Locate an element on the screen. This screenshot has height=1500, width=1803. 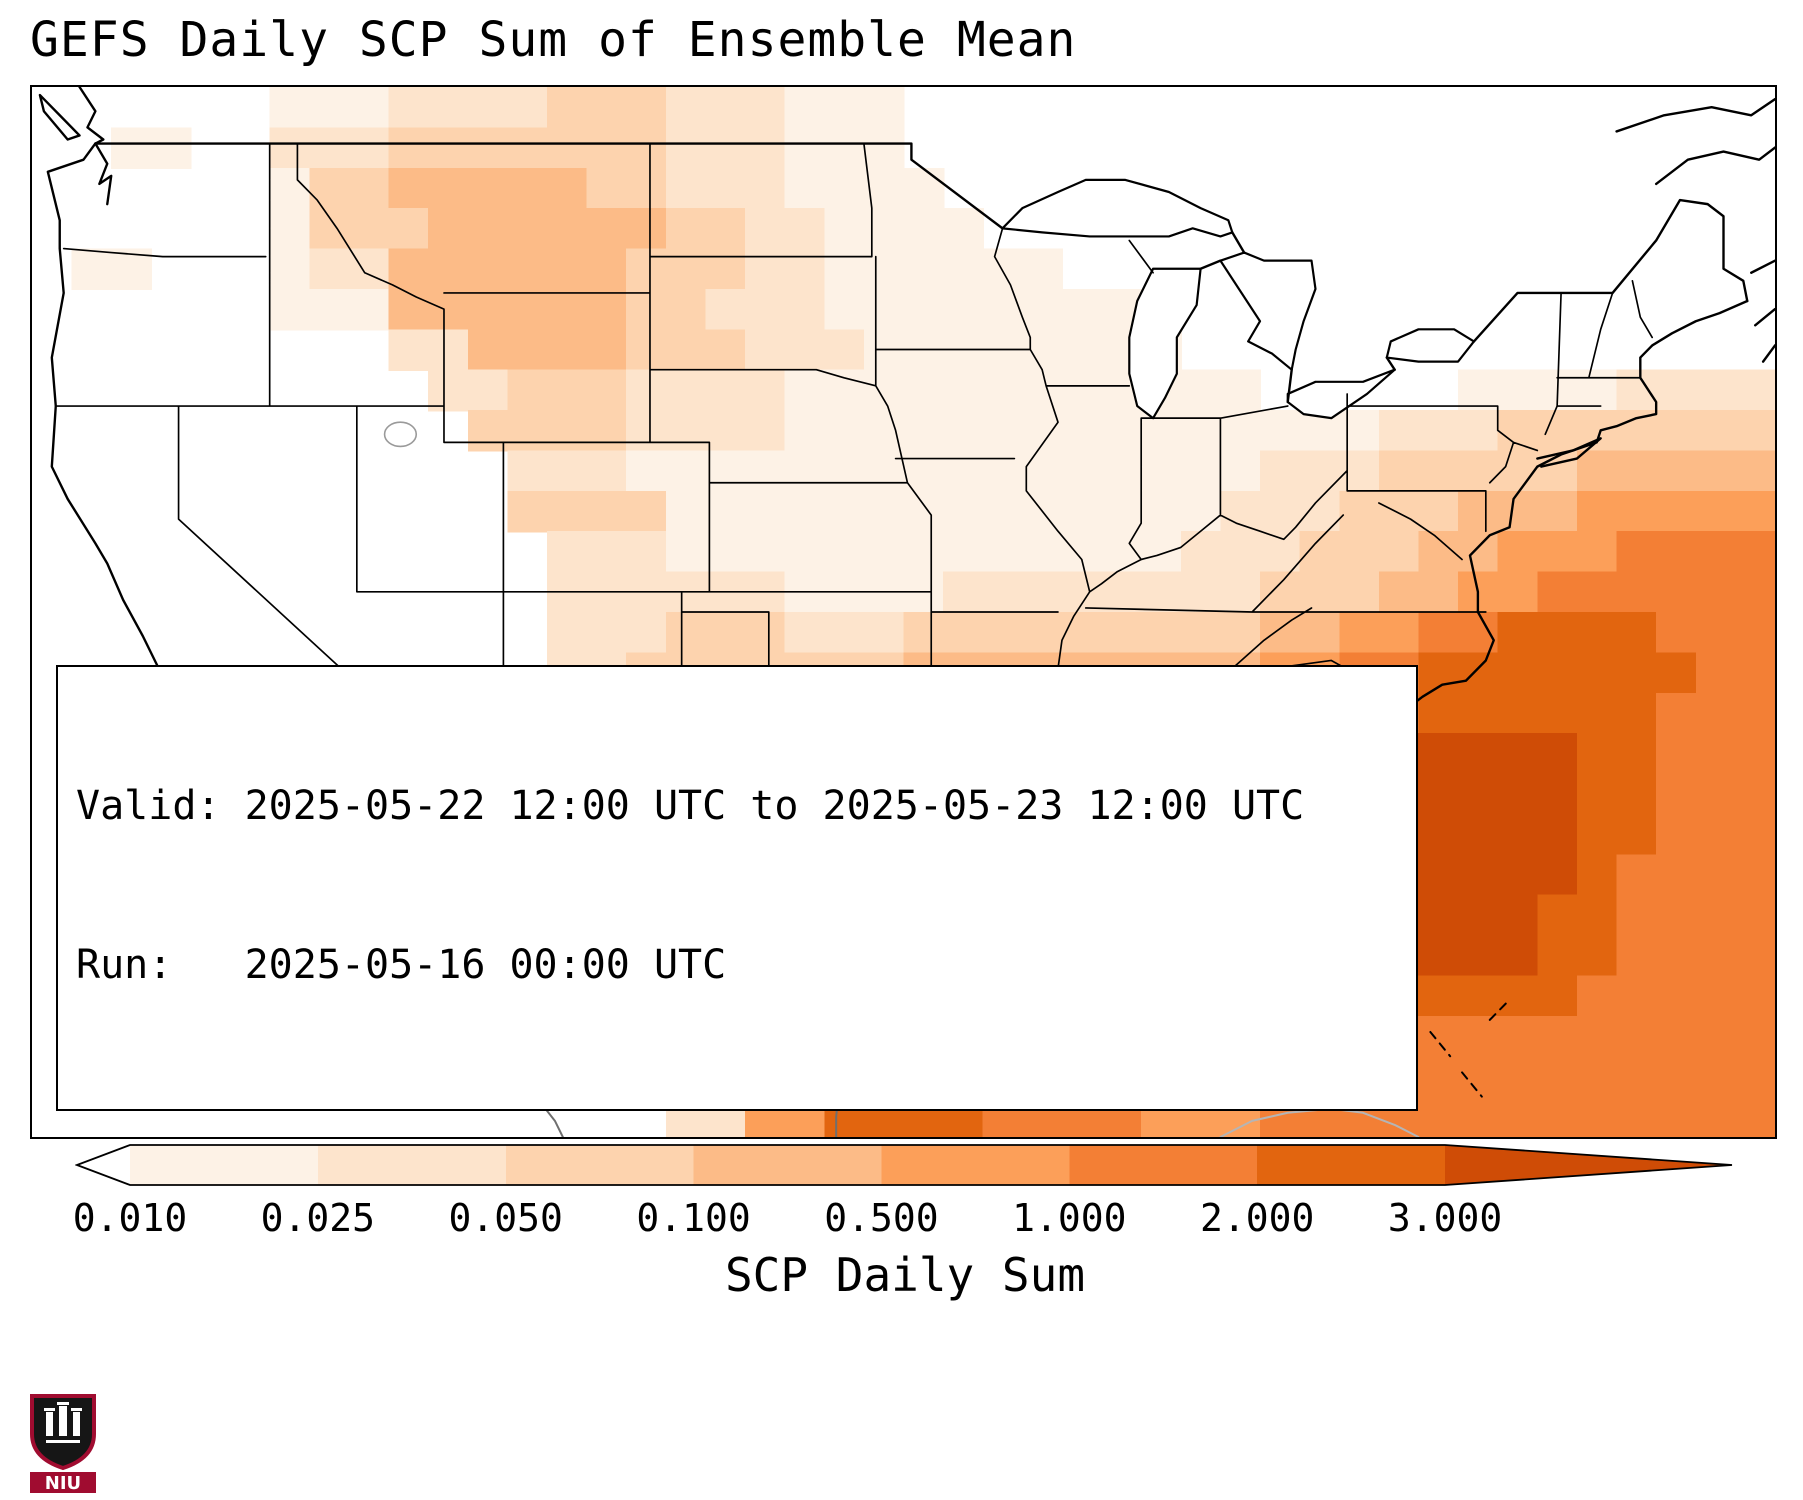
long-island is located at coordinates (1569, 452).